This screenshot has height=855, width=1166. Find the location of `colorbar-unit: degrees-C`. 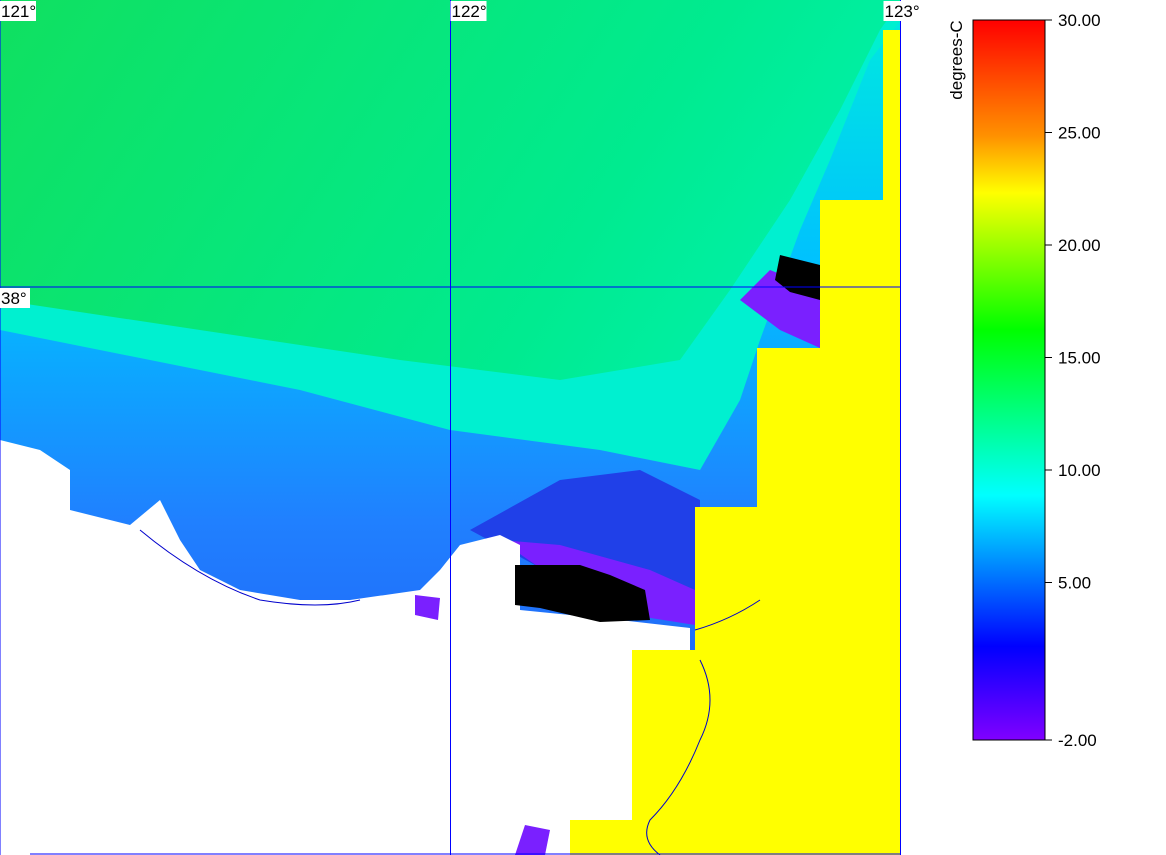

colorbar-unit: degrees-C is located at coordinates (956, 59).